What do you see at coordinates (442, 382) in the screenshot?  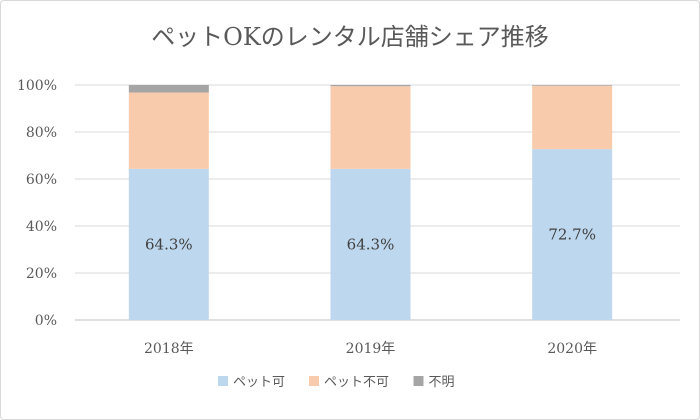 I see `legend-label: 不明` at bounding box center [442, 382].